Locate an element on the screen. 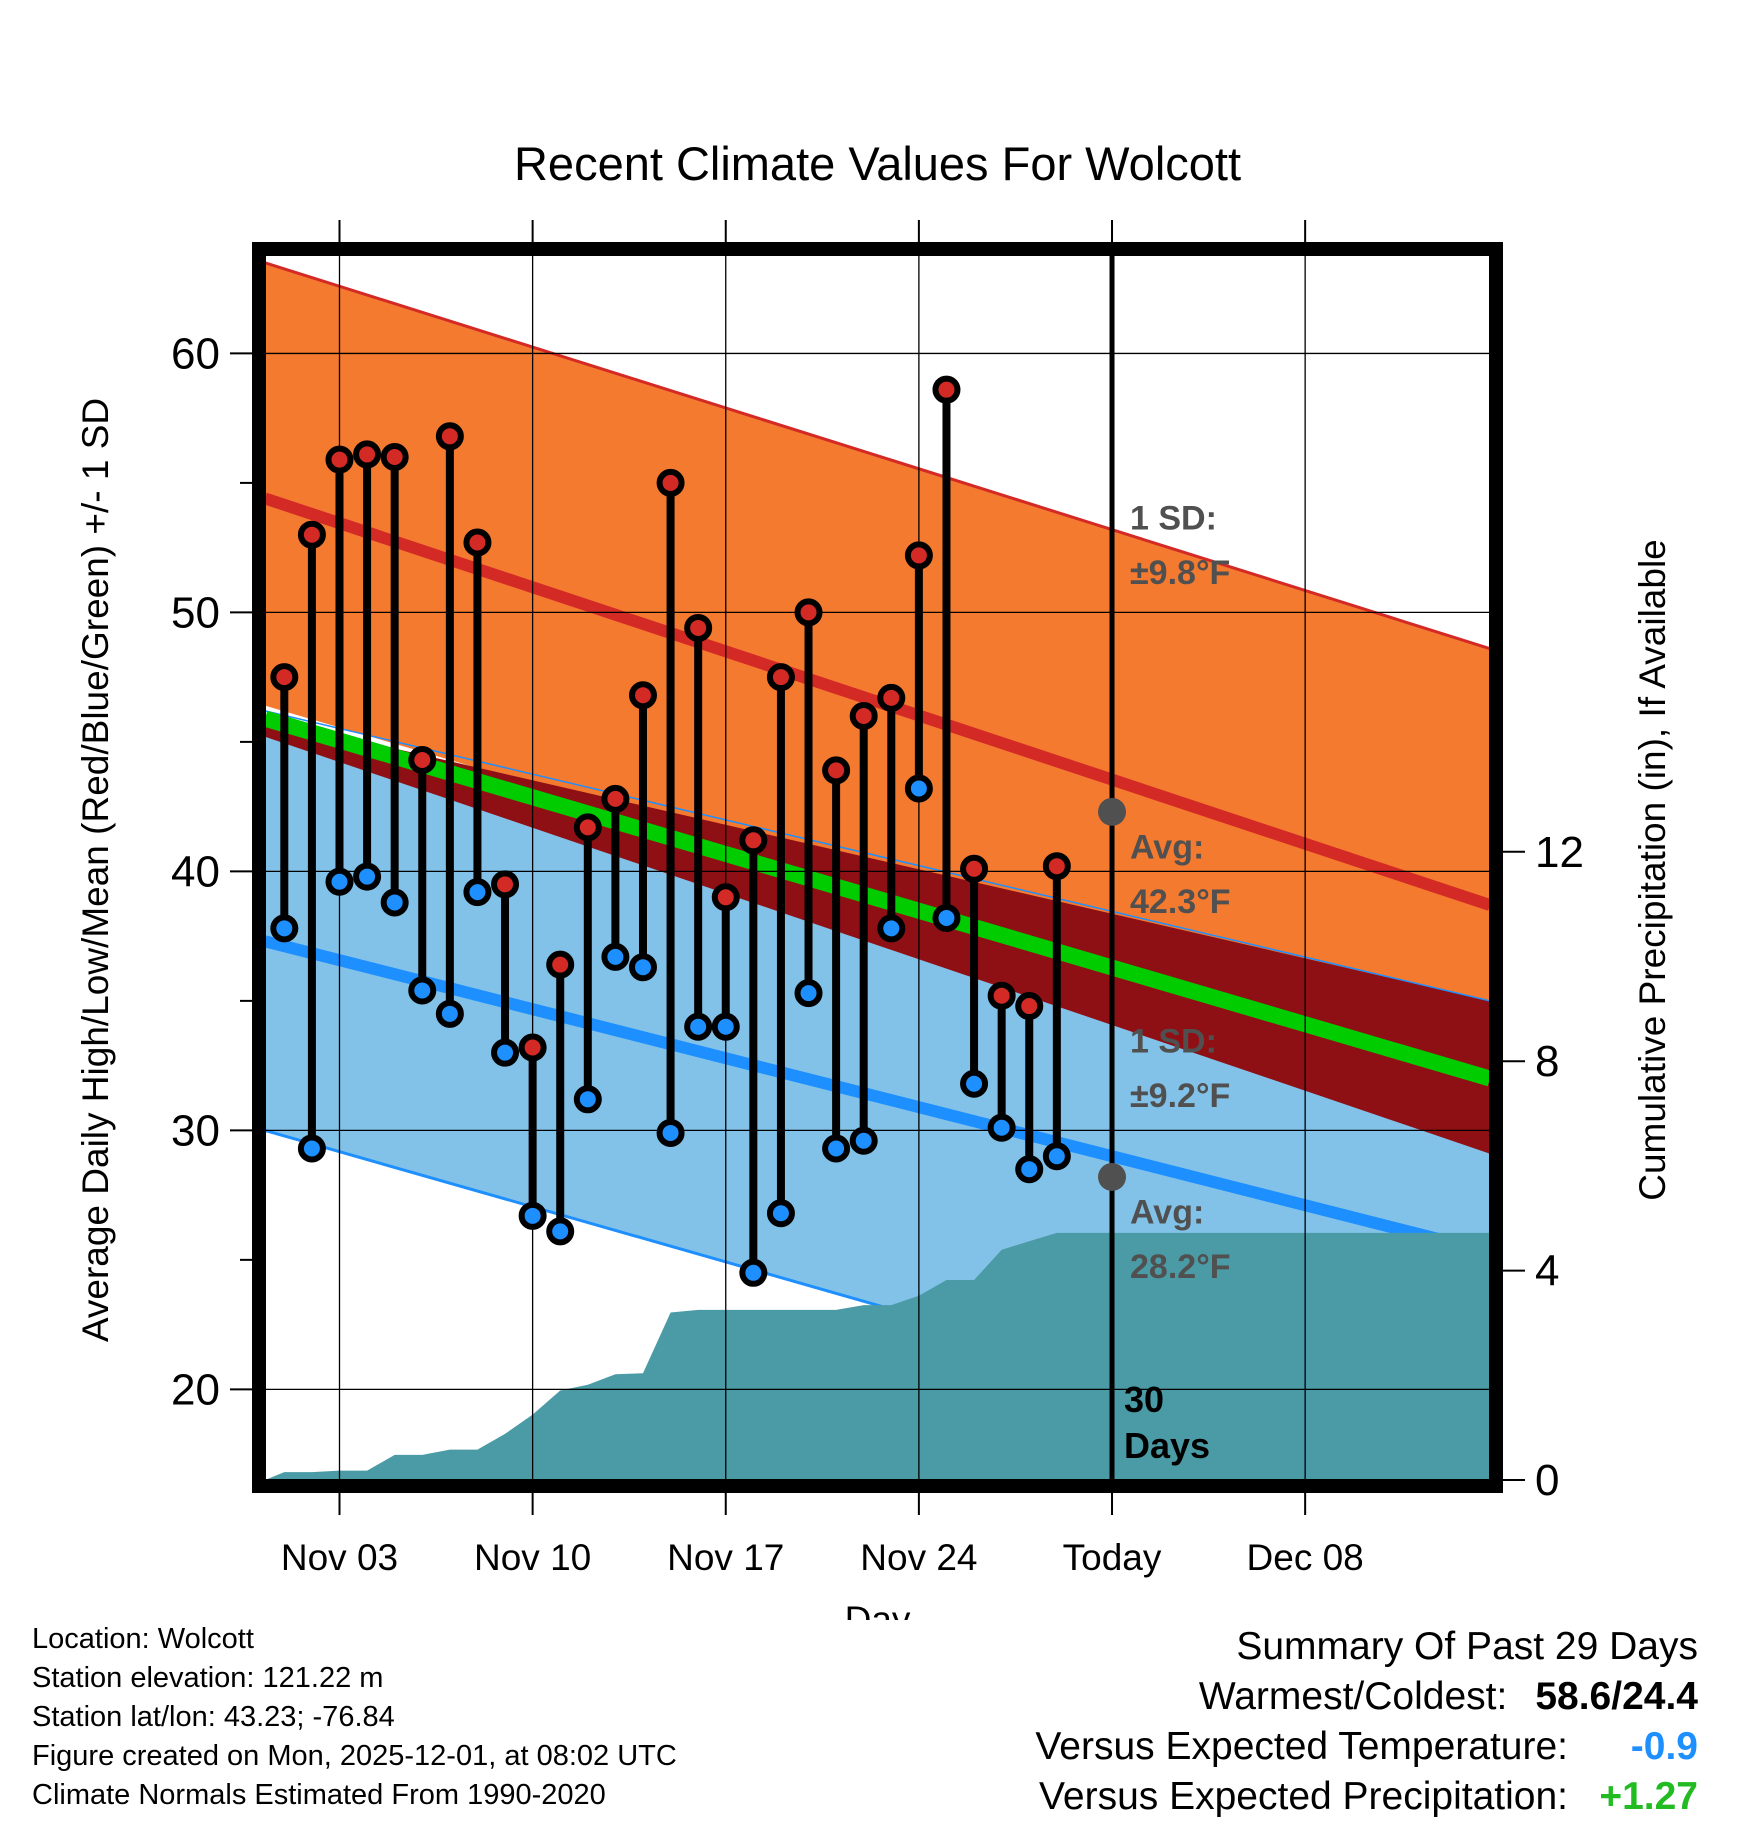 The image size is (1748, 1828). warm-cold-label: Warmest/Coldest: is located at coordinates (1353, 1696).